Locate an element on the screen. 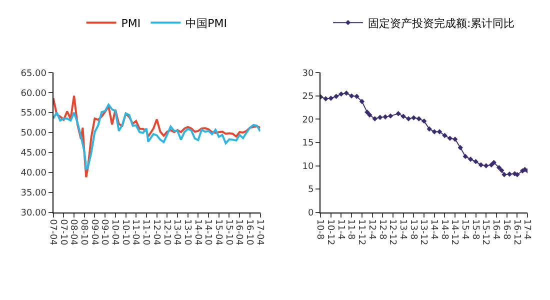  x-tick-label: 07-04 is located at coordinates (52, 232).